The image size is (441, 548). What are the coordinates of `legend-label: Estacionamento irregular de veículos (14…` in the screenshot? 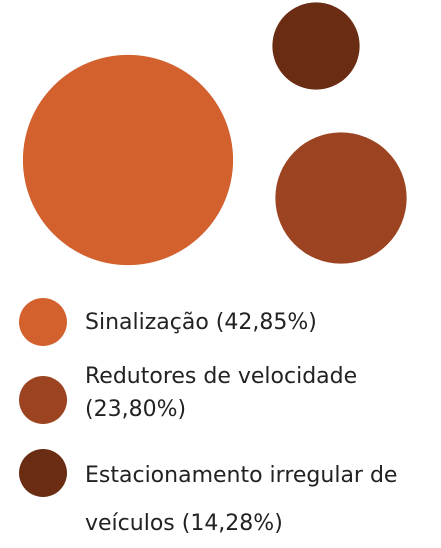 It's located at (241, 499).